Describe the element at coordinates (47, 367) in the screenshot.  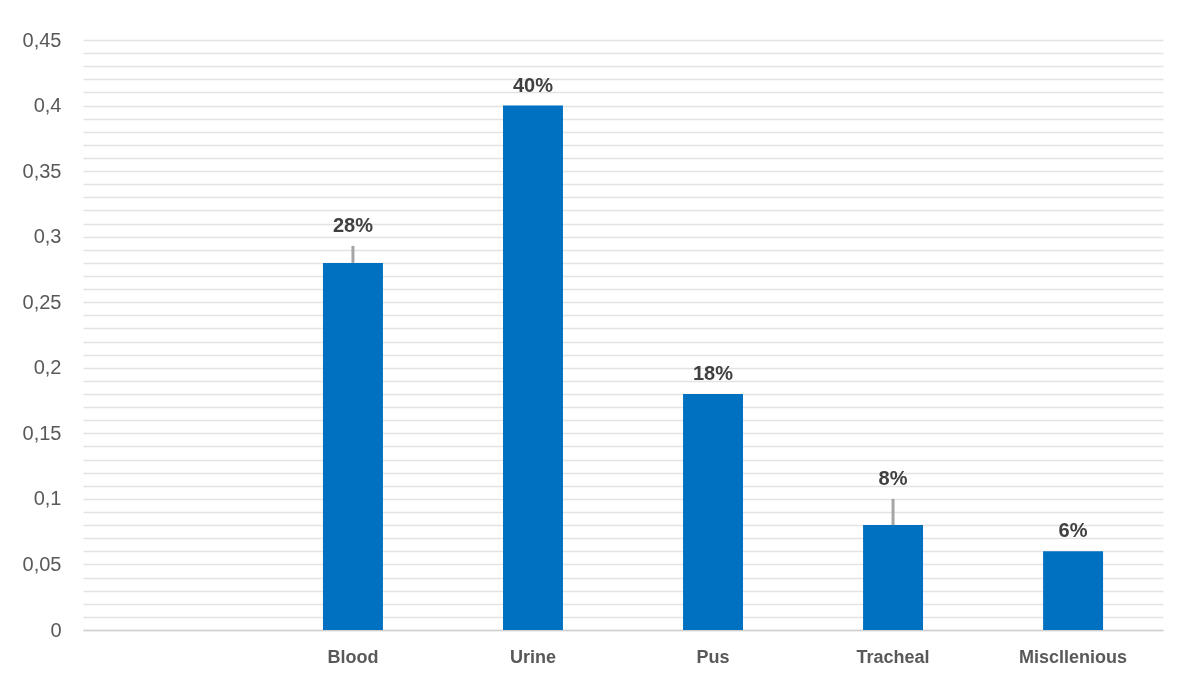
I see `y-tick-label: 0,2` at that location.